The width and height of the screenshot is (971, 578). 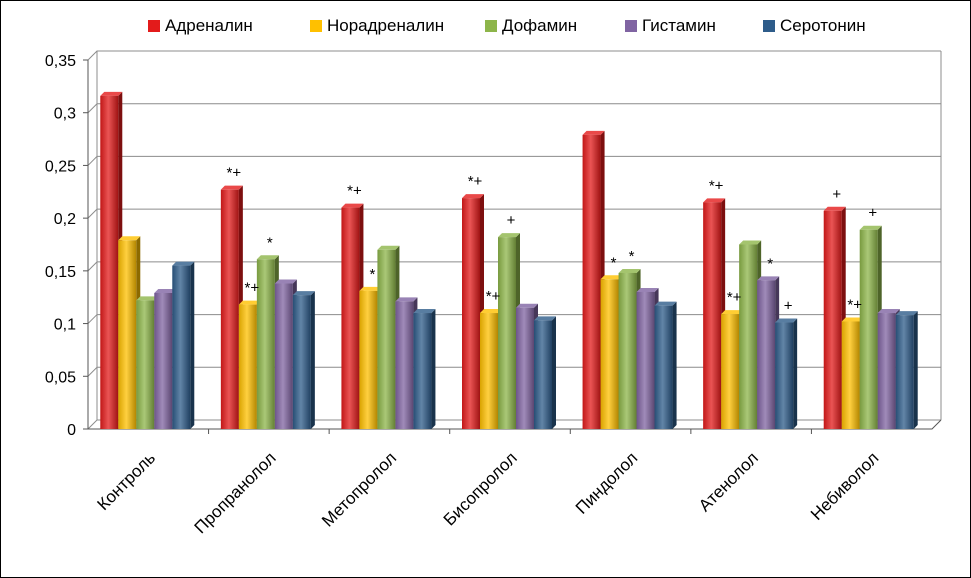 What do you see at coordinates (823, 25) in the screenshot?
I see `legend-label: Серотонин` at bounding box center [823, 25].